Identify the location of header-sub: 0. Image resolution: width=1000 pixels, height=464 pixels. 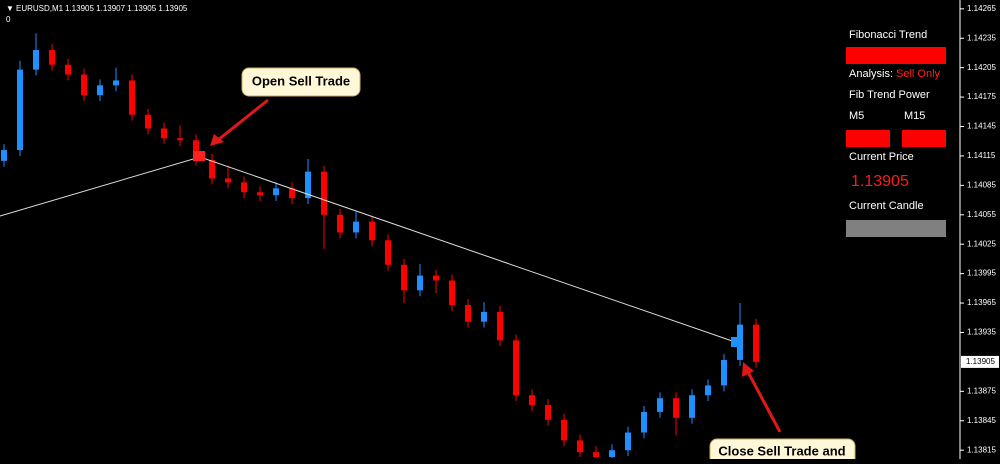
(8, 19).